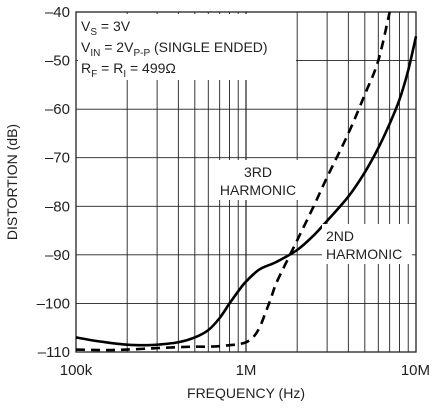 Image resolution: width=435 pixels, height=408 pixels. Describe the element at coordinates (57, 255) in the screenshot. I see `y-tick-label: –90` at that location.